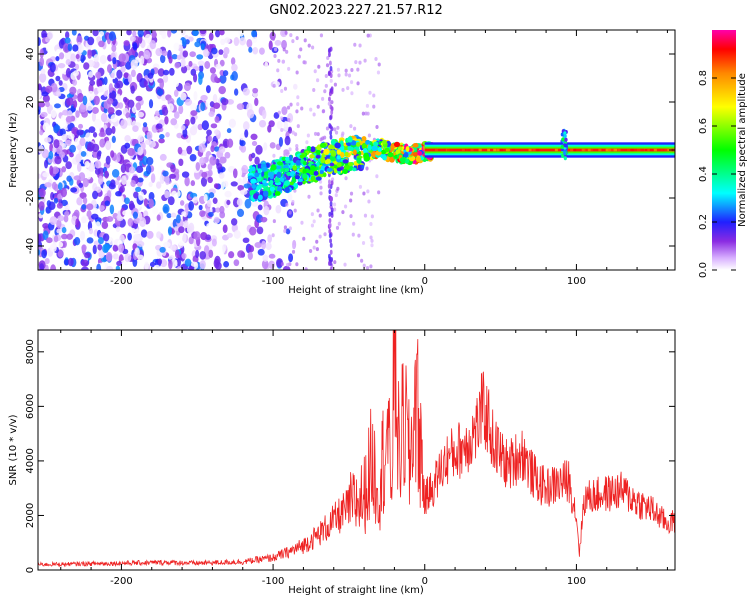 The height and width of the screenshot is (600, 750). What do you see at coordinates (717, 174) in the screenshot?
I see `colorbar-ticks: 0.0 0.2 0.4 0.6 0.8` at bounding box center [717, 174].